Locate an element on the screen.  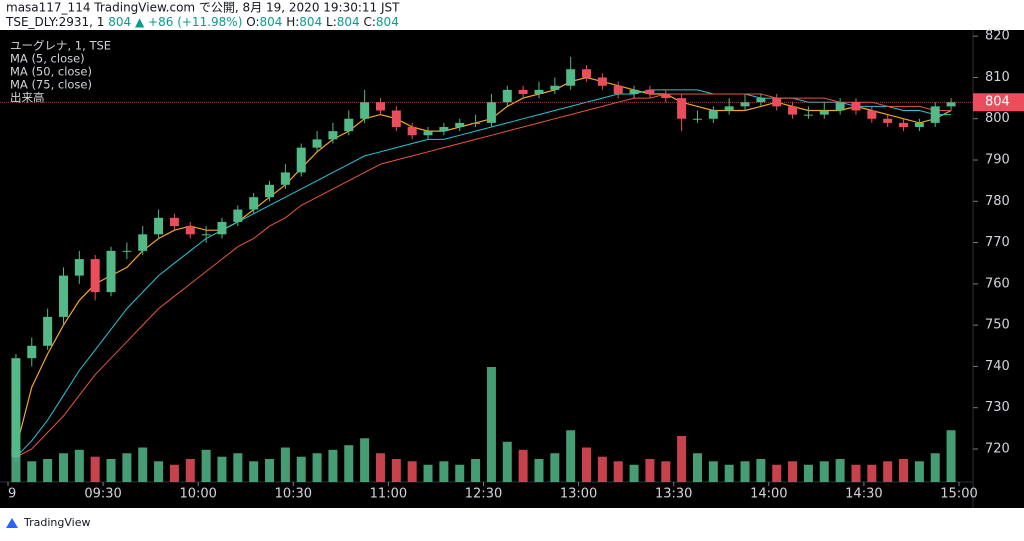
y-tick-label: 750 is located at coordinates (997, 325).